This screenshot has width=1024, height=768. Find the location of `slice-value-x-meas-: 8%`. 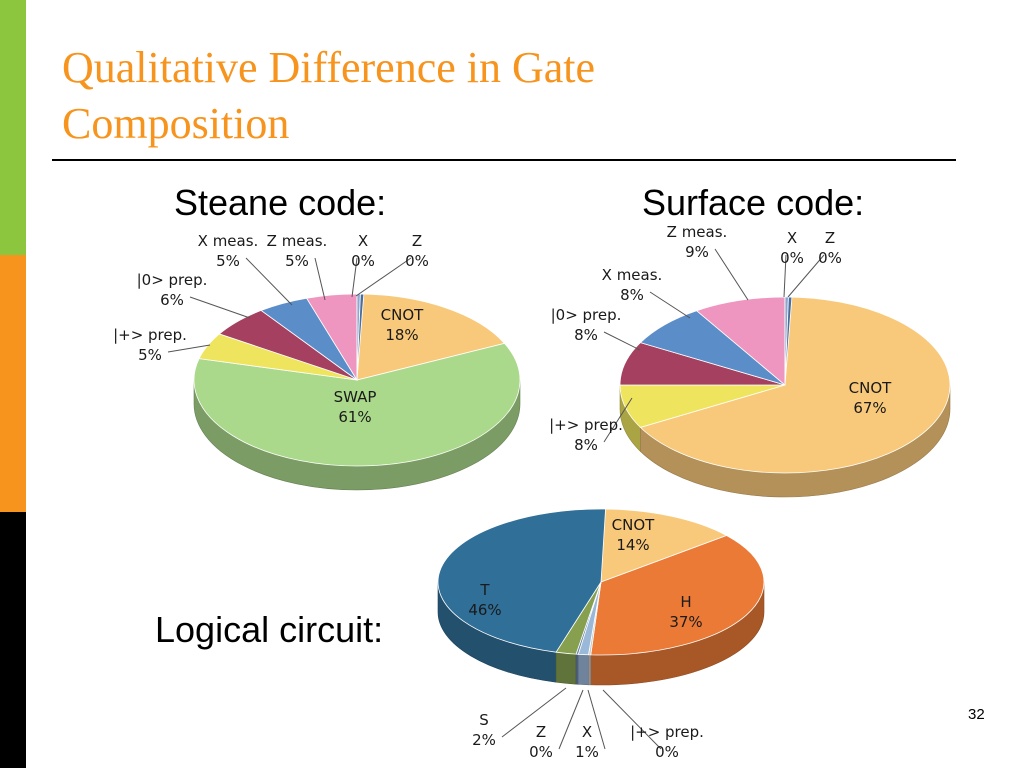

slice-value-x-meas-: 8% is located at coordinates (632, 295).